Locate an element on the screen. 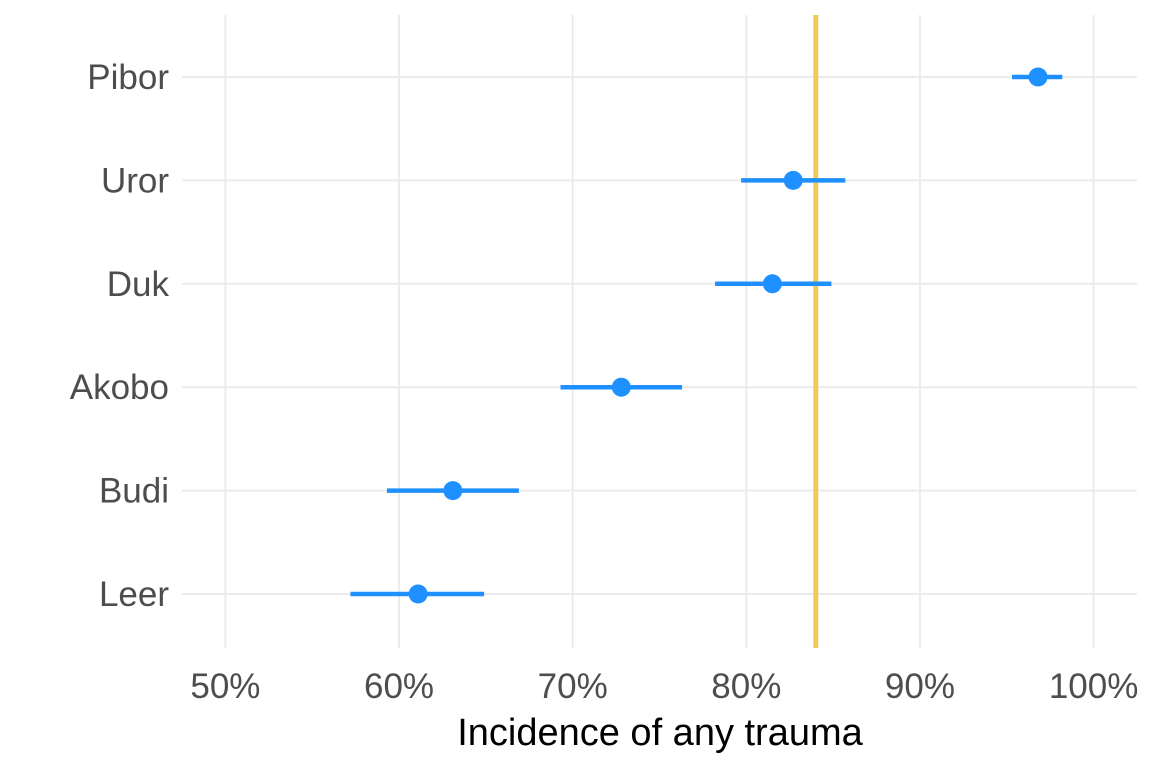  point-akobo is located at coordinates (621, 387).